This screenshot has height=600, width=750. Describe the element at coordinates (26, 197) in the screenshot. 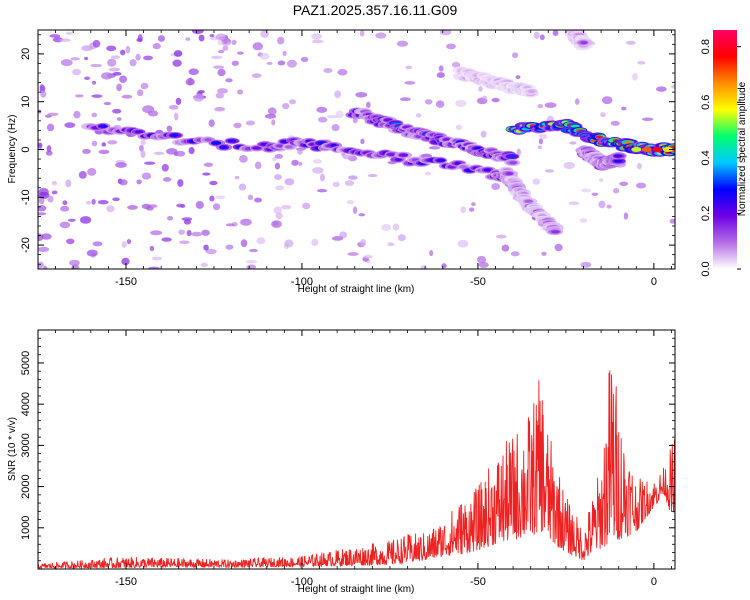

I see `spectrogram-y-tick-label: -10` at that location.